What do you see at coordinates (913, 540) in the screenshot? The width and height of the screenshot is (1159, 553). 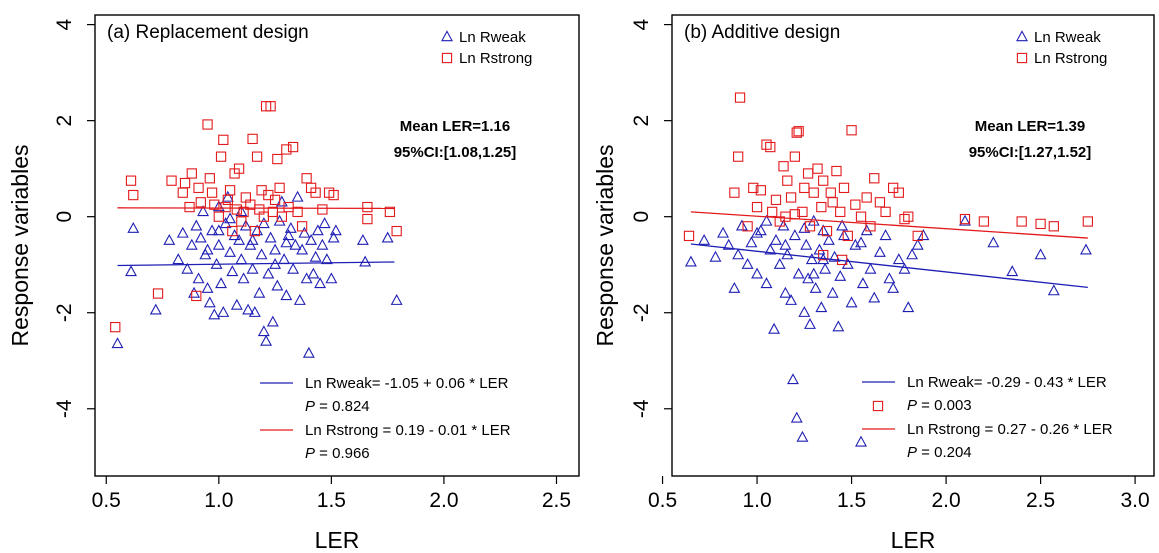 I see `x-axis-title: LER` at bounding box center [913, 540].